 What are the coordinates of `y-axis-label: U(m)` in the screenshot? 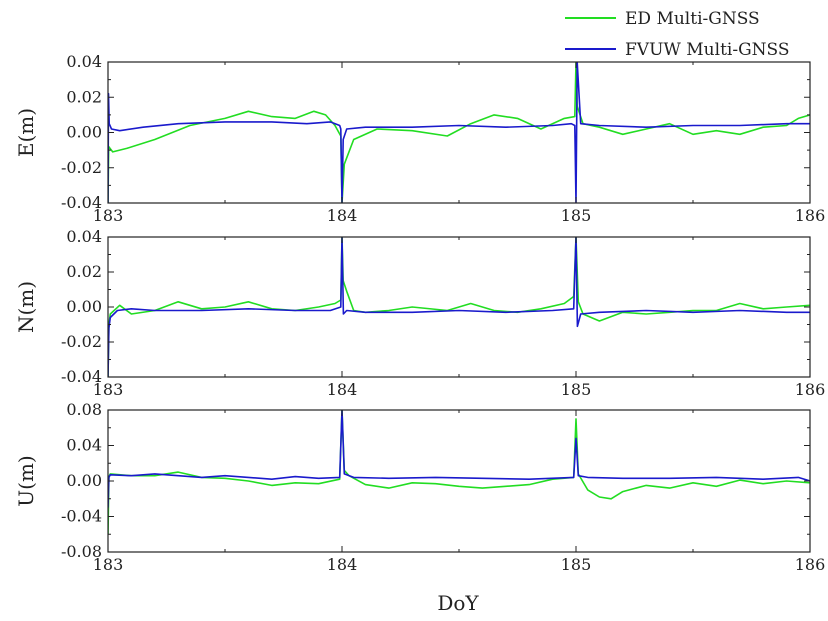 It's located at (26, 480).